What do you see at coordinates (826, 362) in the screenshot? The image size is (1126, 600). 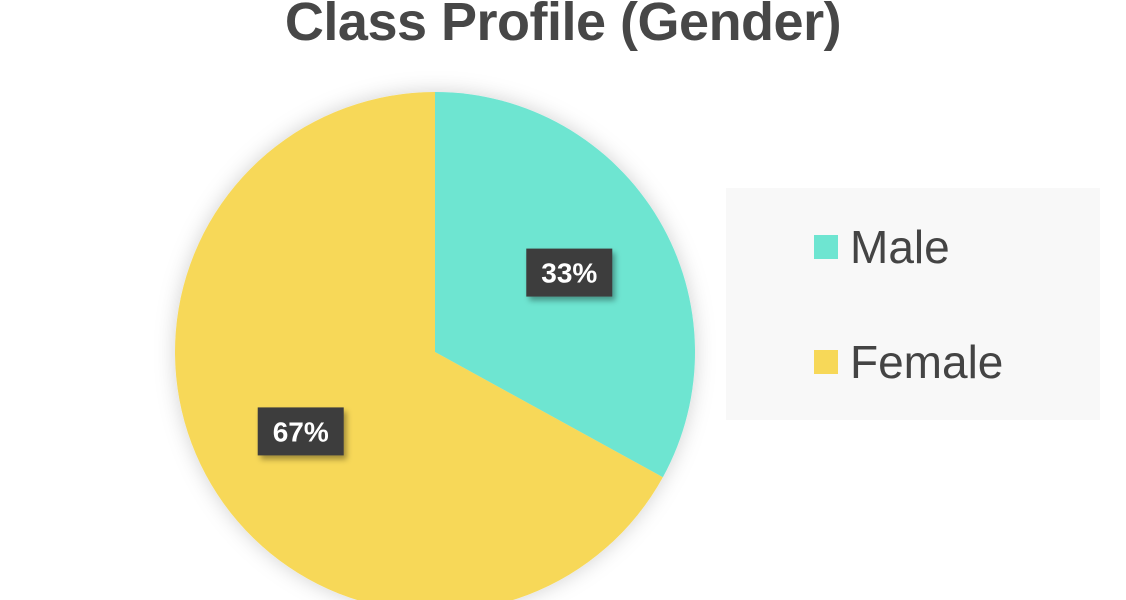 I see `legend-swatch-female` at bounding box center [826, 362].